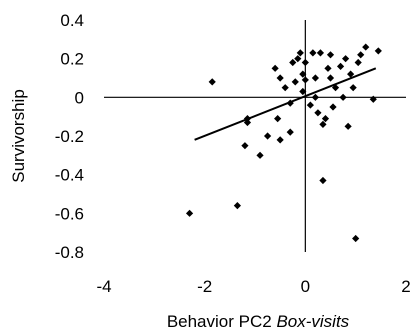  I want to click on y-tick-label: -0.2, so click(69, 136).